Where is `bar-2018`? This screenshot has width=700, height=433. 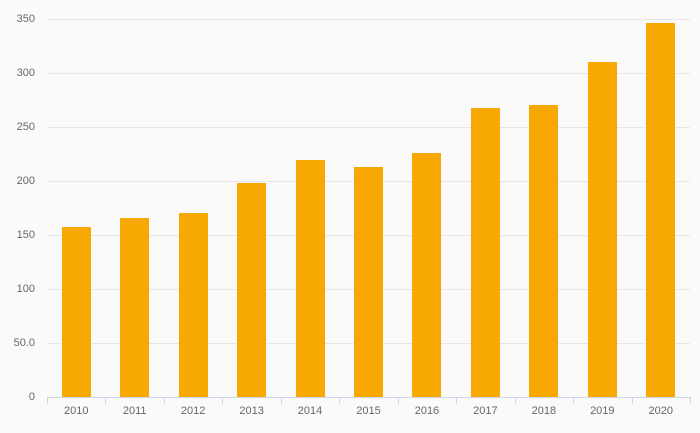 bar-2018 is located at coordinates (544, 251).